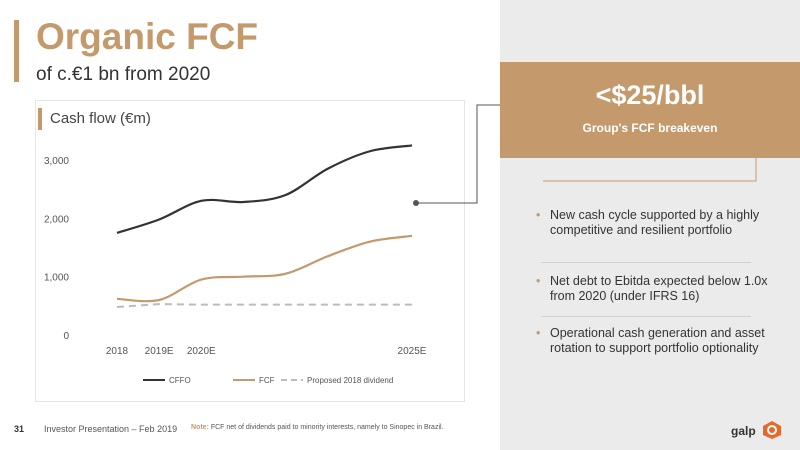 Image resolution: width=800 pixels, height=450 pixels. What do you see at coordinates (458, 154) in the screenshot?
I see `connector-line` at bounding box center [458, 154].